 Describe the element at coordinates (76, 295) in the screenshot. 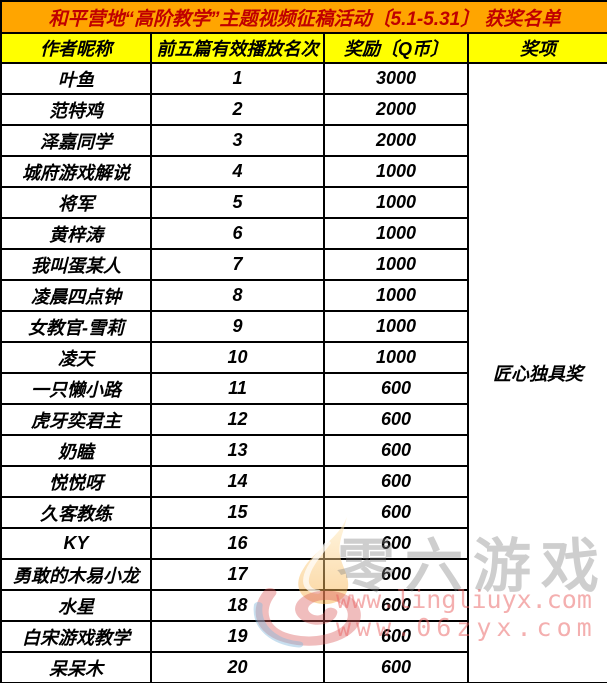

I see `cell-author: 凌晨四点钟` at that location.